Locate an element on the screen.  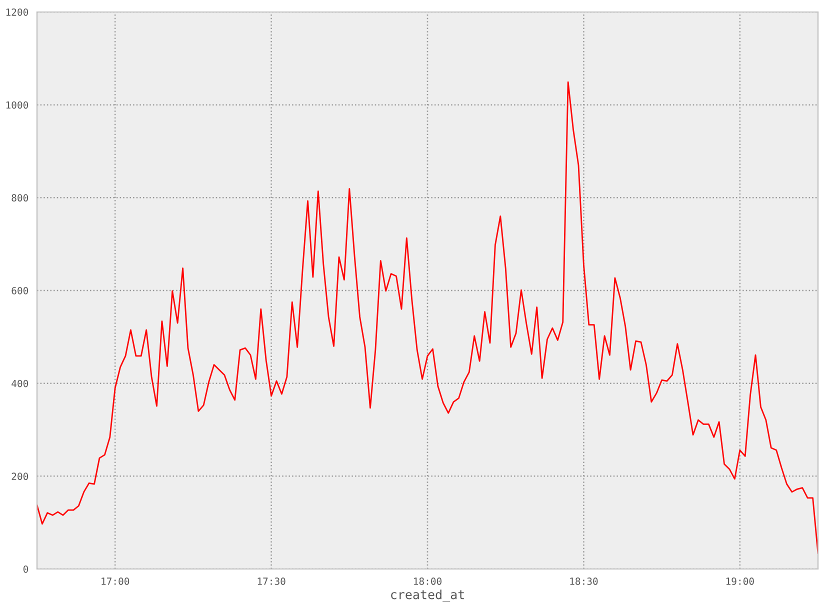
x-axis-title: created_at is located at coordinates (427, 596).